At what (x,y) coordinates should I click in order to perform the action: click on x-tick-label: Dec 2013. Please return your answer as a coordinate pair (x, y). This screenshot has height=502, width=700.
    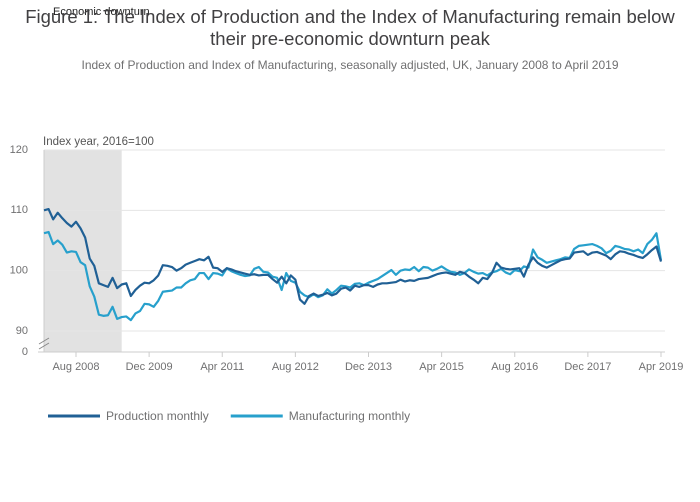
    Looking at the image, I should click on (368, 367).